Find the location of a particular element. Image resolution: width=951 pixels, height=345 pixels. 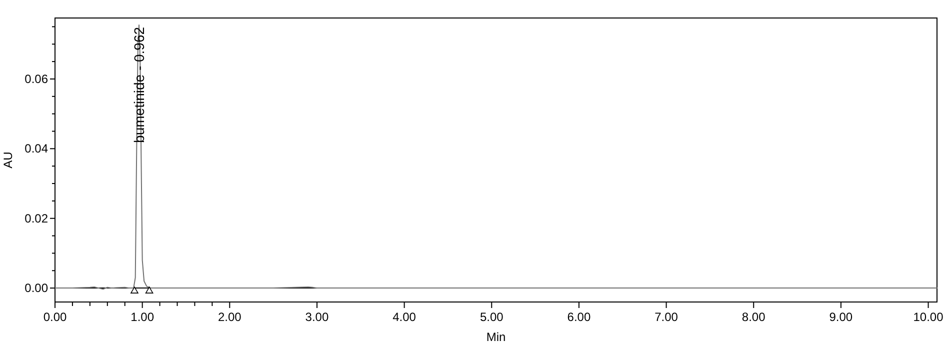

x-tick-label: 6.00 is located at coordinates (579, 317).